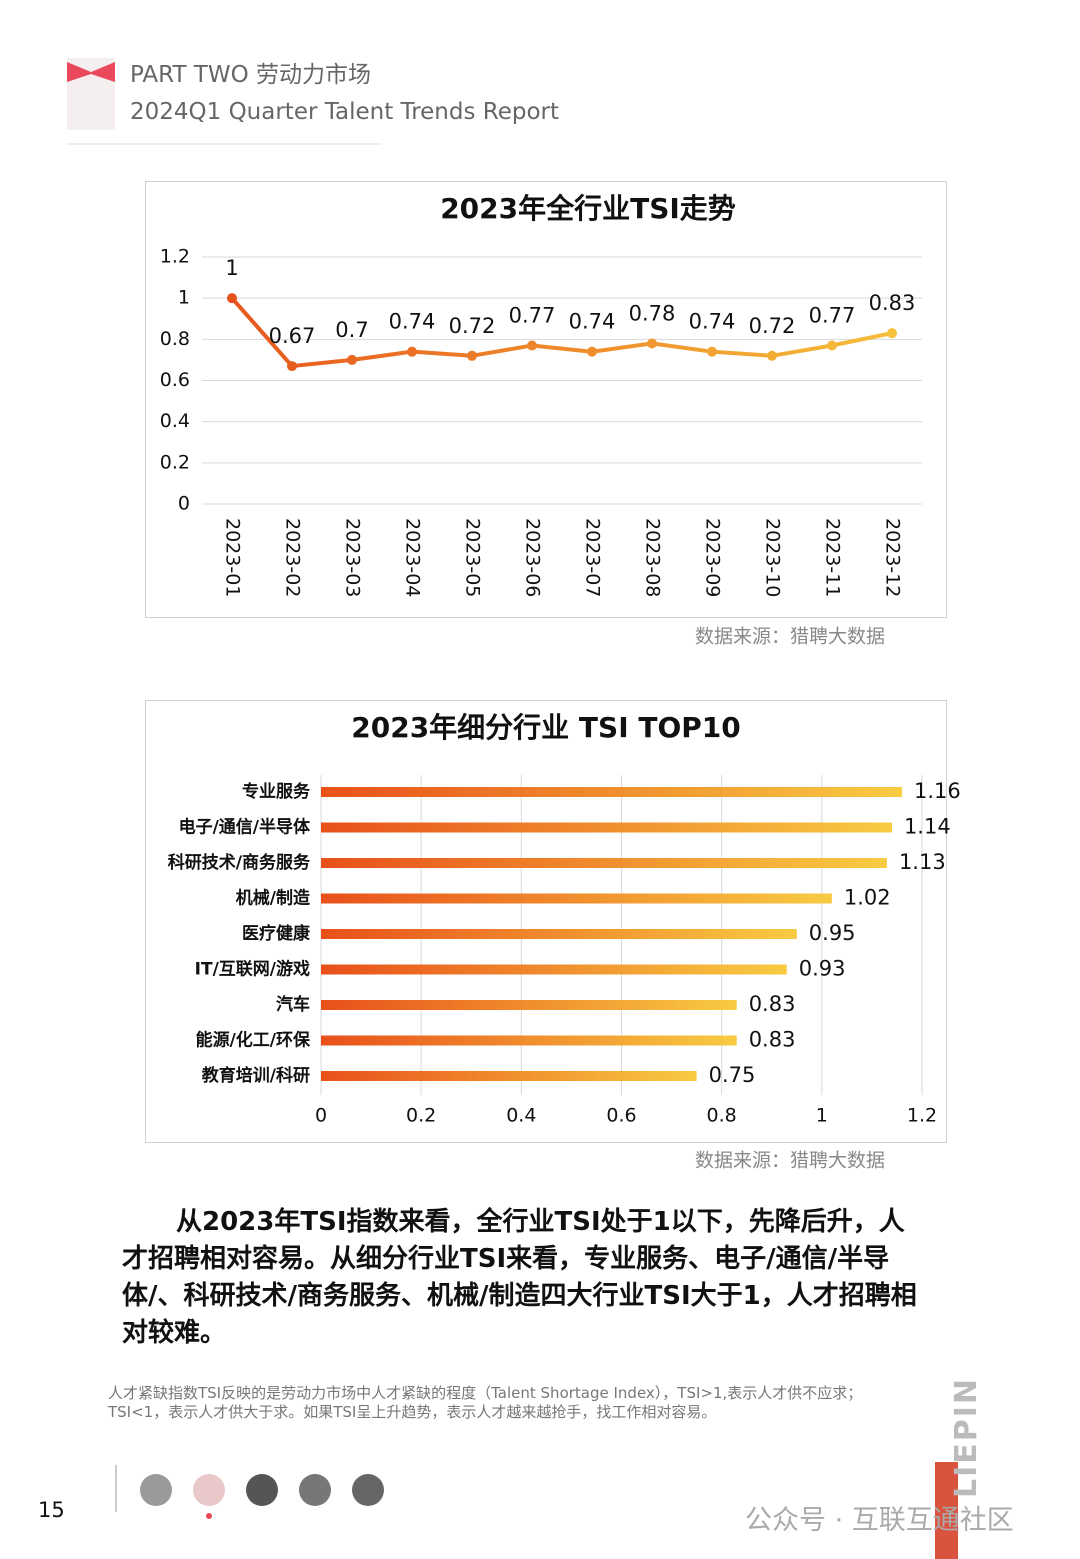 This screenshot has width=1080, height=1559. Describe the element at coordinates (546, 727) in the screenshot. I see `chart-title: 2023年细分行业 TSI TOP10` at that location.